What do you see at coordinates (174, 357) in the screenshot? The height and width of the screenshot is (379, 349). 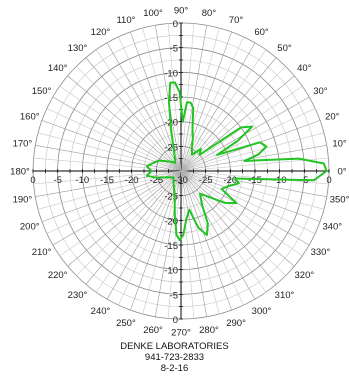 I see `footer-phone: 941-723-2833` at bounding box center [174, 357].